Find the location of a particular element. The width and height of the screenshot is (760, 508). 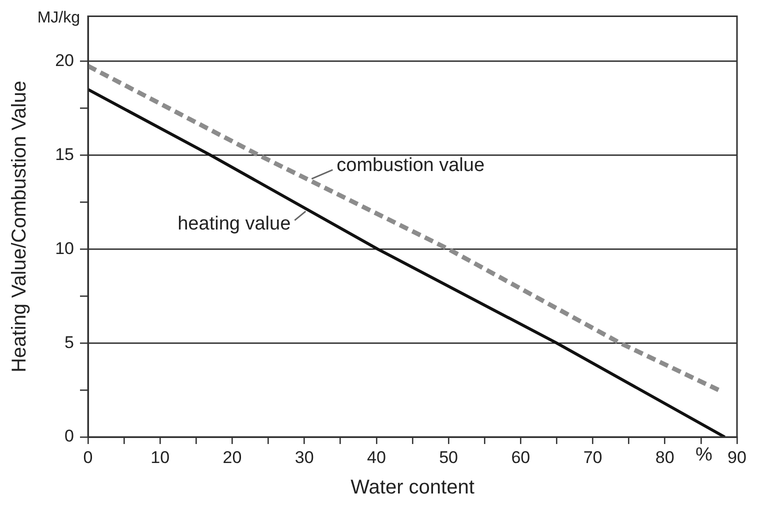

x-tick-label: 90 is located at coordinates (737, 457).